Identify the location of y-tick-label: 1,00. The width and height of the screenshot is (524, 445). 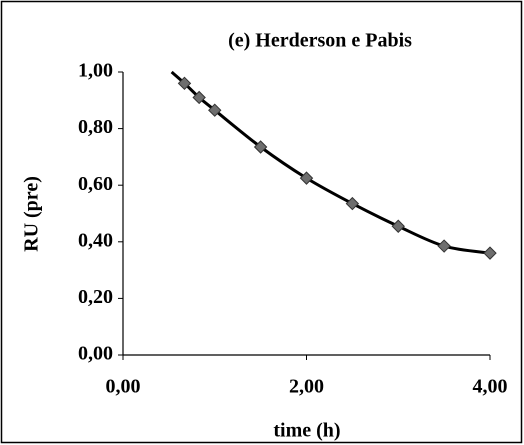
(95, 71).